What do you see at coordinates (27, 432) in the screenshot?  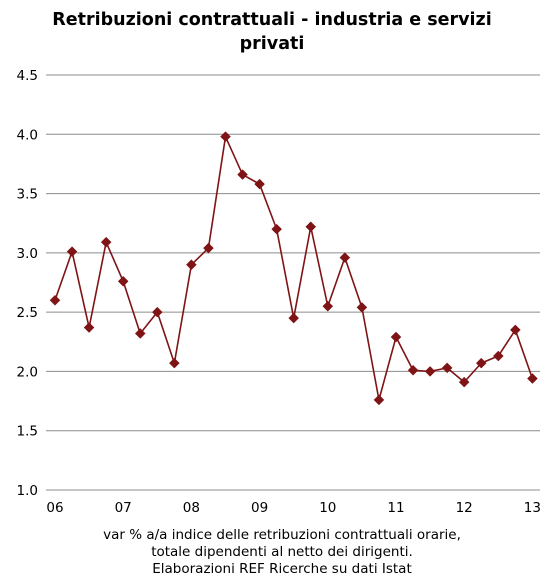 I see `y-tick-label: 1.5` at bounding box center [27, 432].